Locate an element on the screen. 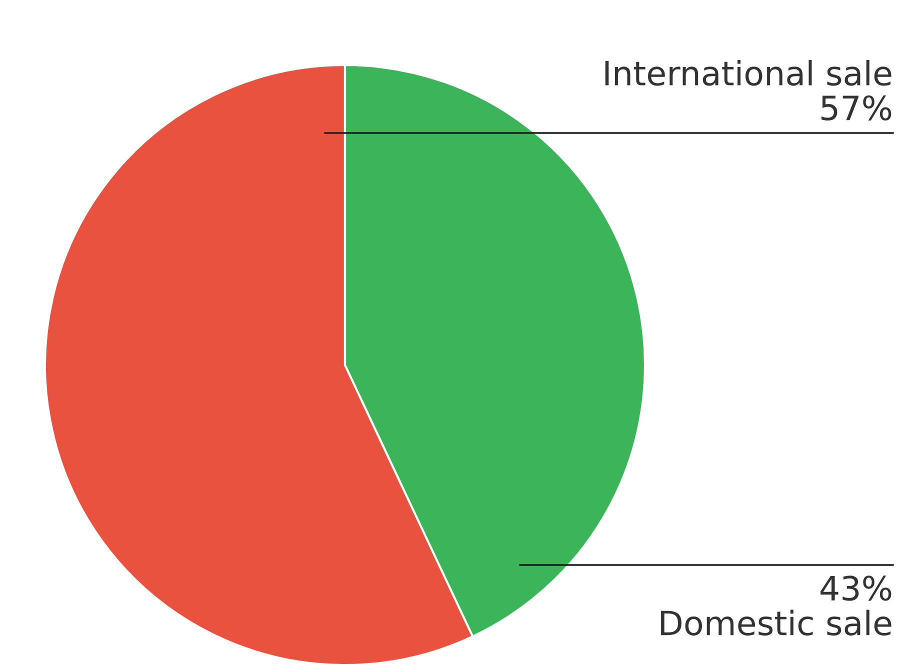  data-label: 43% is located at coordinates (856, 588).